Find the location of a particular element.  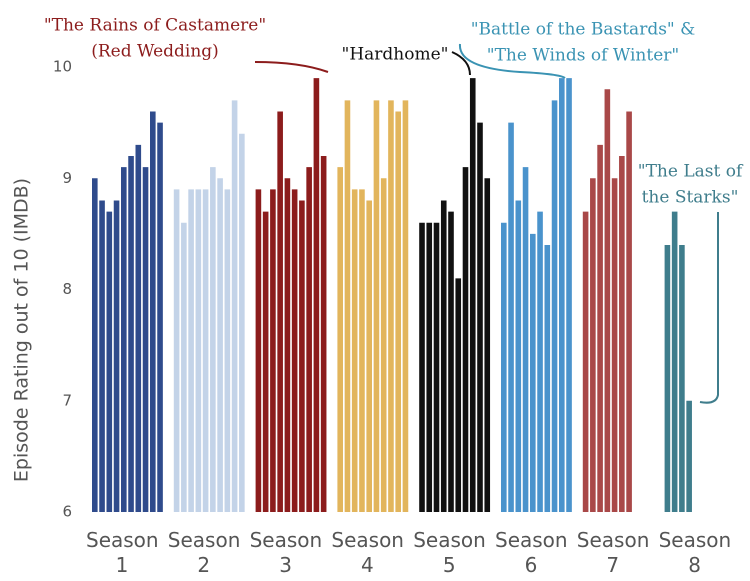

y-tick-label: 10 is located at coordinates (62, 67).